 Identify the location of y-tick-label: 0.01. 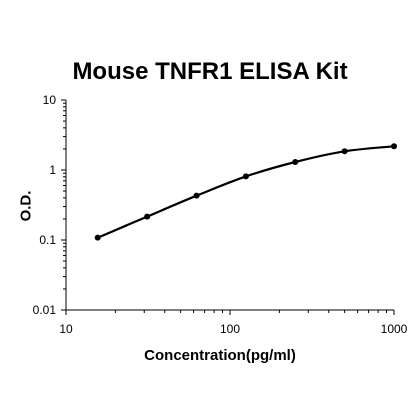
(45, 310).